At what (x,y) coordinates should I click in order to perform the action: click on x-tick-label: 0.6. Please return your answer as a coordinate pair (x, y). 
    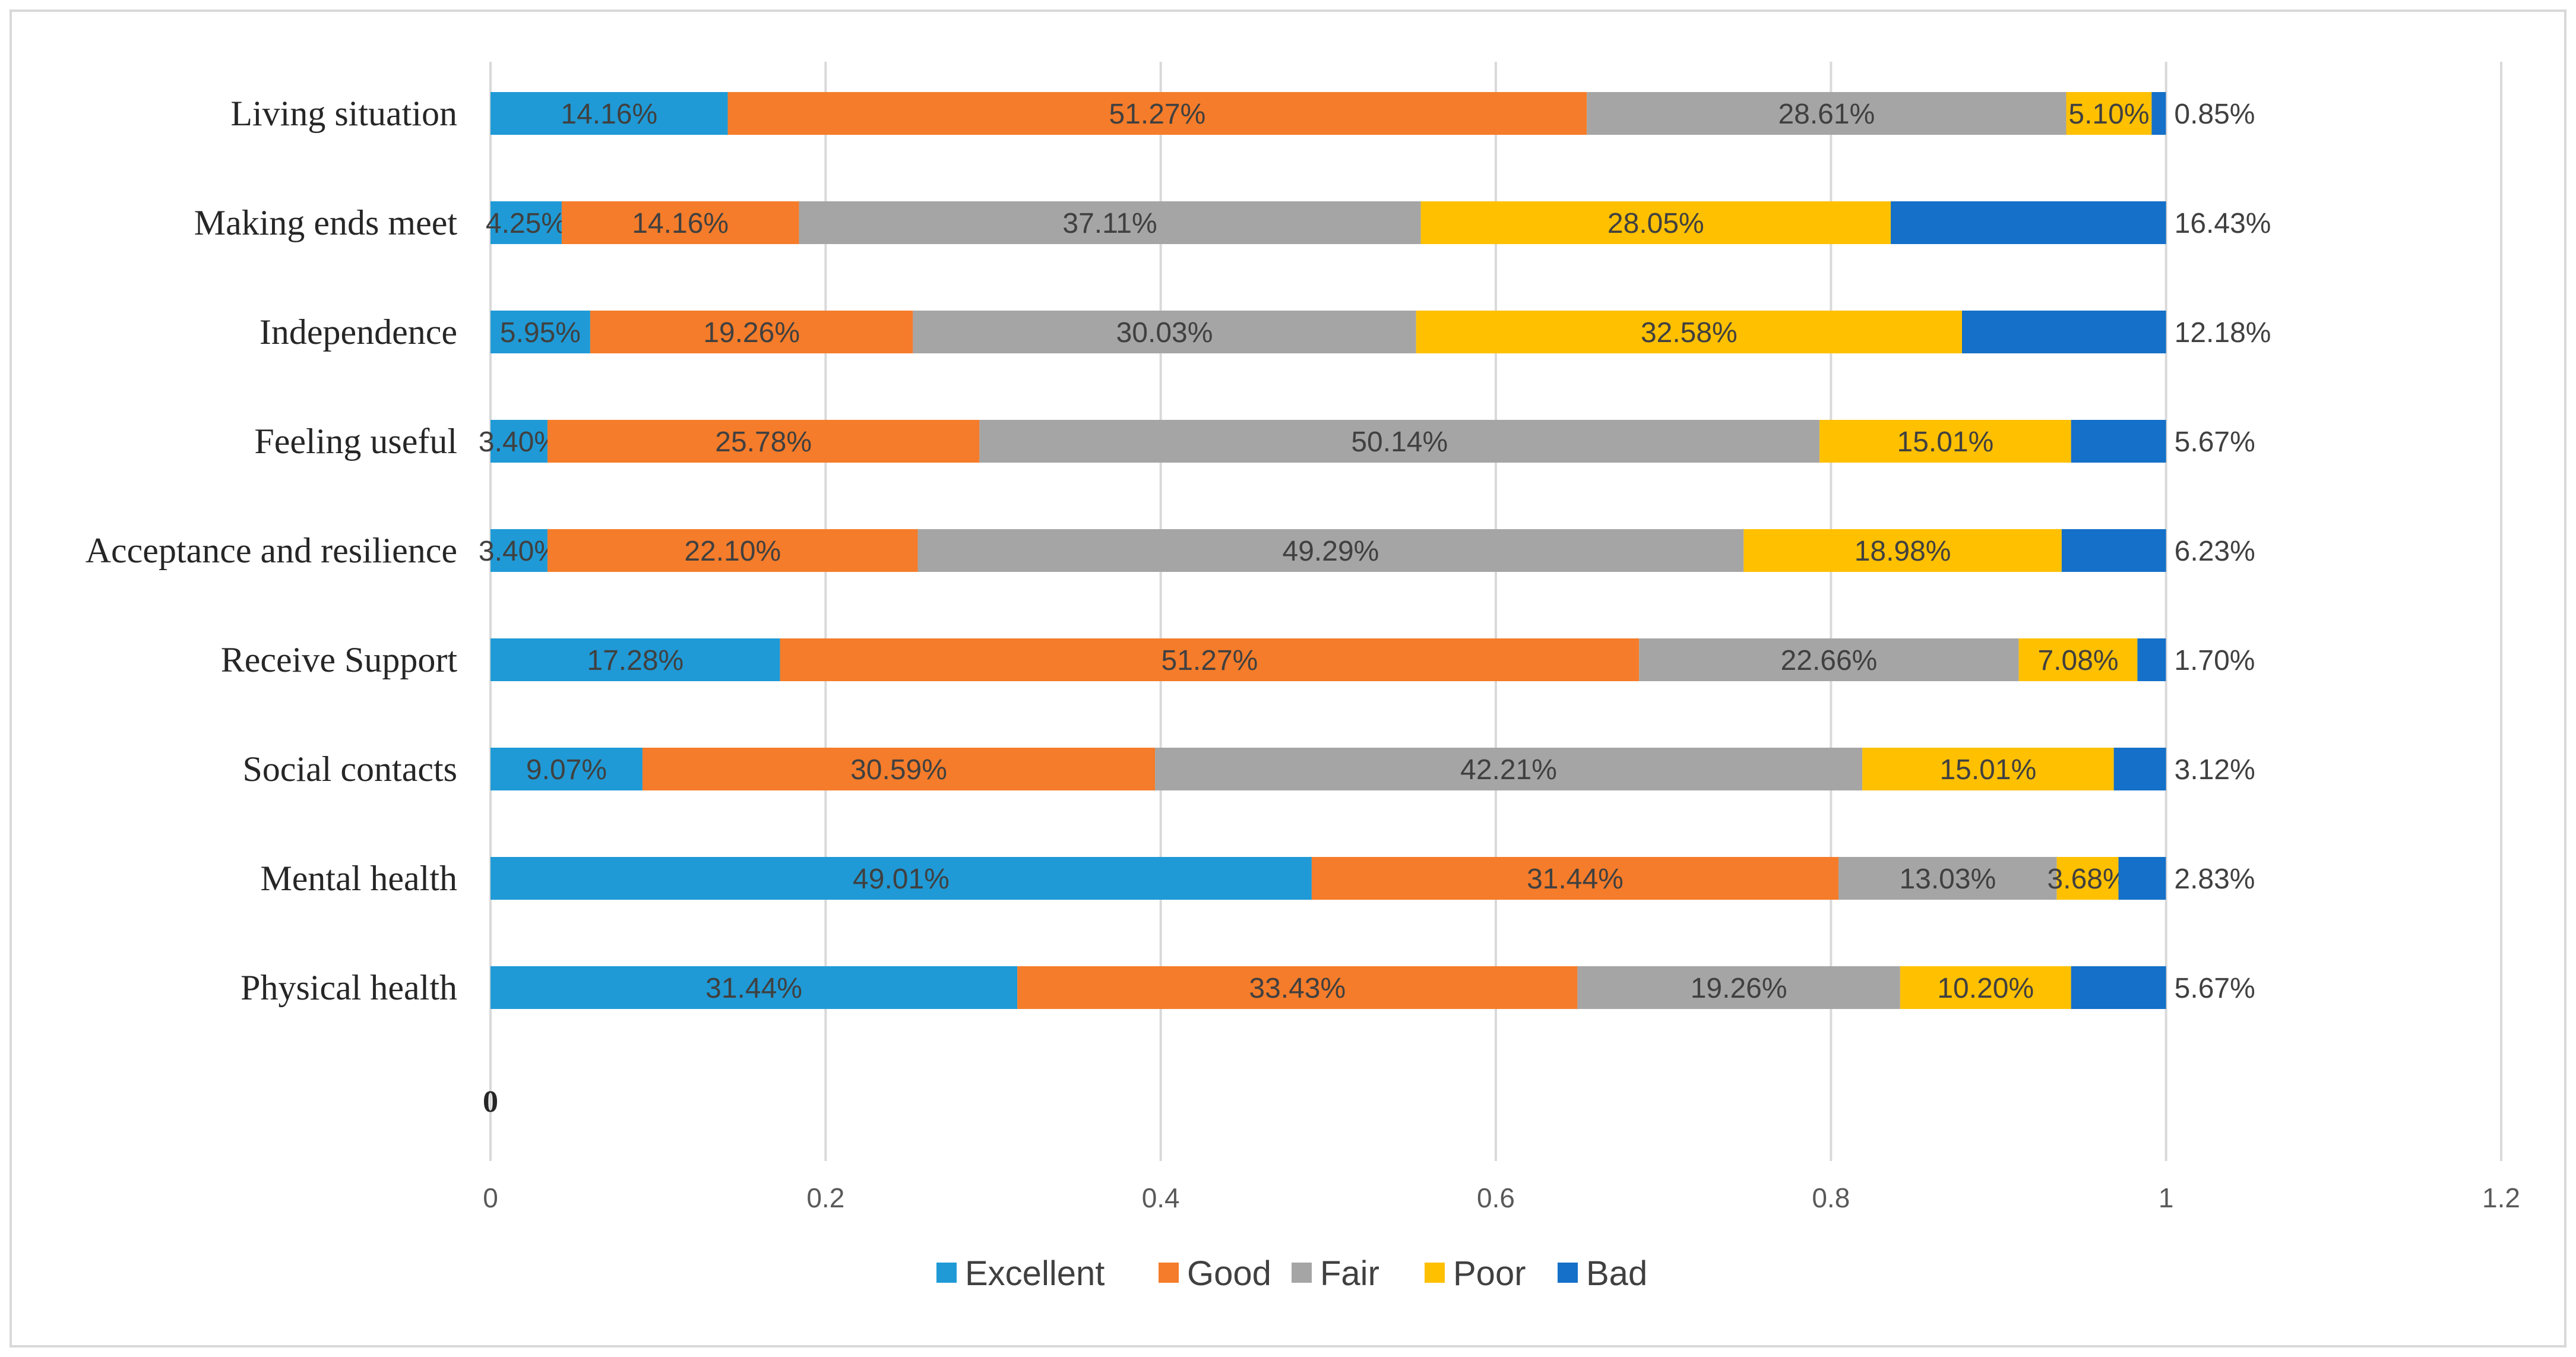
    Looking at the image, I should click on (1496, 1197).